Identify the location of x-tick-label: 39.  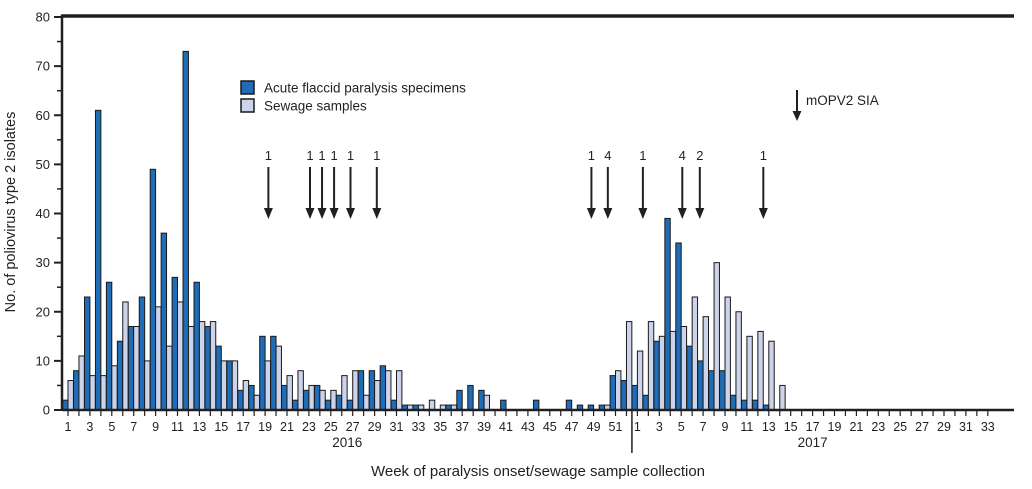
(484, 427).